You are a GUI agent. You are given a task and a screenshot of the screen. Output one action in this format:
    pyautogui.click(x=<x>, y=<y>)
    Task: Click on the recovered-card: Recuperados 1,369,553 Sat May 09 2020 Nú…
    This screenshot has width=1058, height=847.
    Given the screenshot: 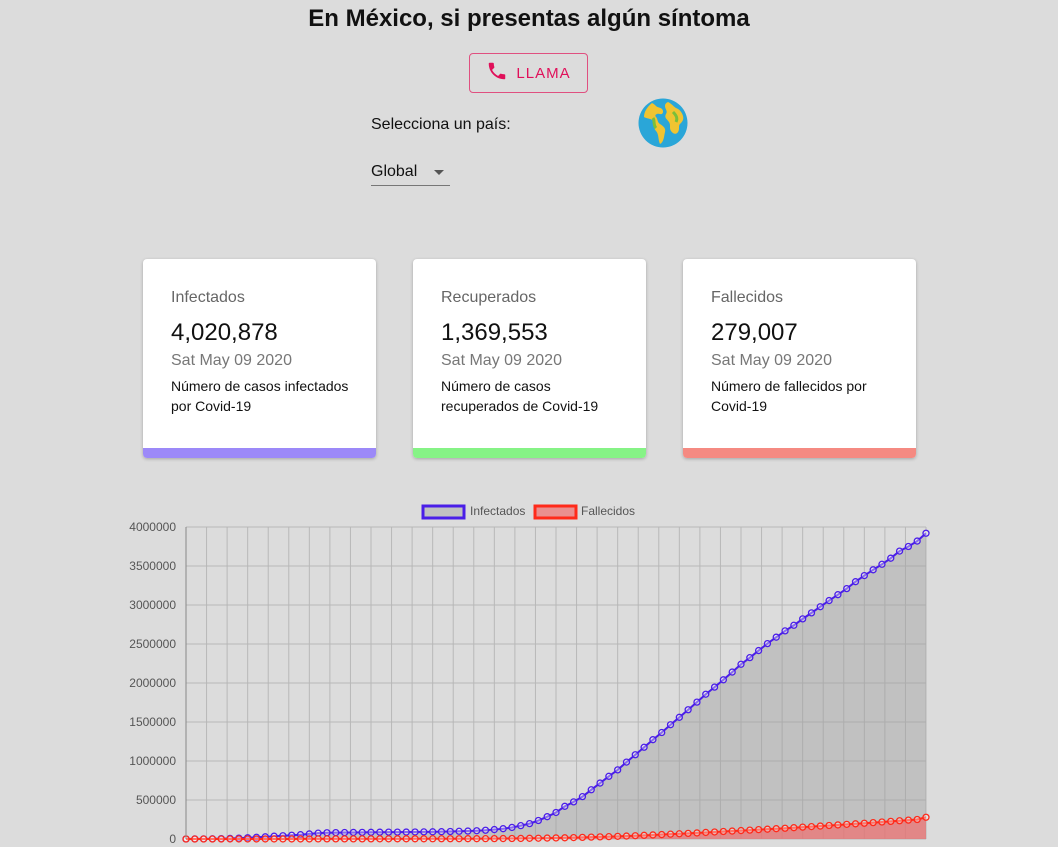 What is the action you would take?
    pyautogui.click(x=529, y=358)
    